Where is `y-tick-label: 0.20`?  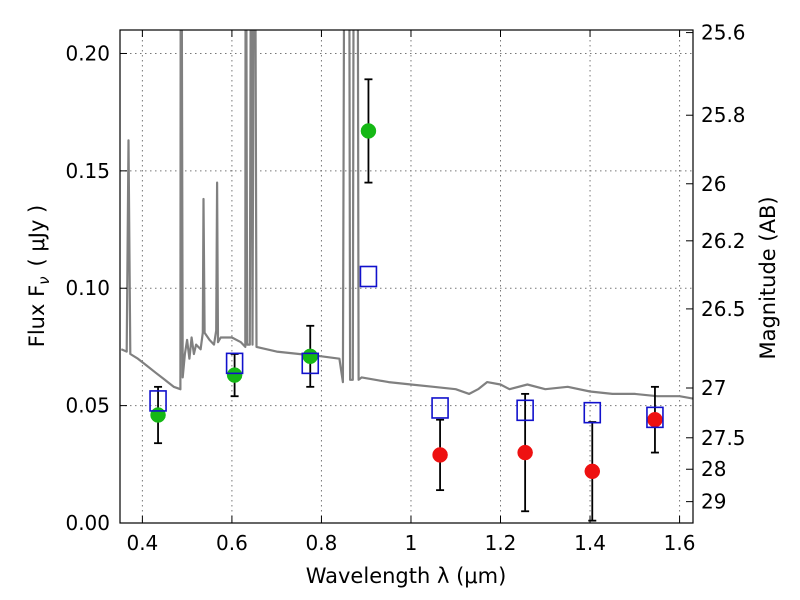 y-tick-label: 0.20 is located at coordinates (87, 53).